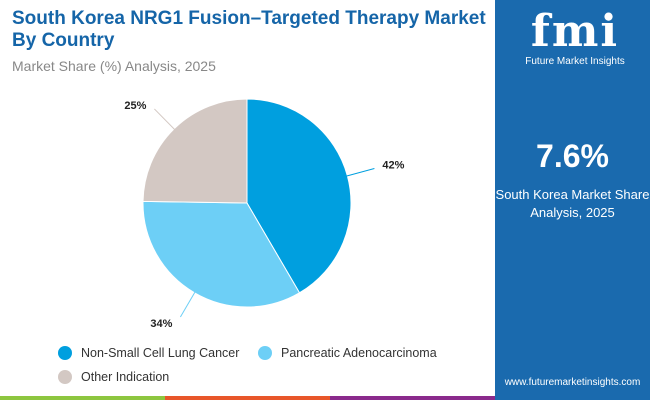 The image size is (650, 400). I want to click on chart-subtitle: Market Share (%) Analysis, 2025, so click(114, 66).